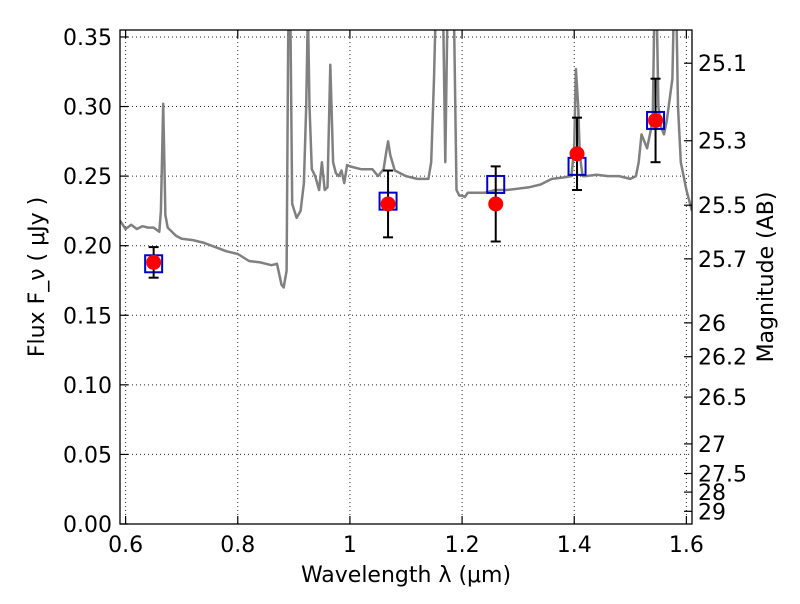 This screenshot has width=800, height=604. What do you see at coordinates (712, 445) in the screenshot?
I see `magnitude-tick-label: 27` at bounding box center [712, 445].